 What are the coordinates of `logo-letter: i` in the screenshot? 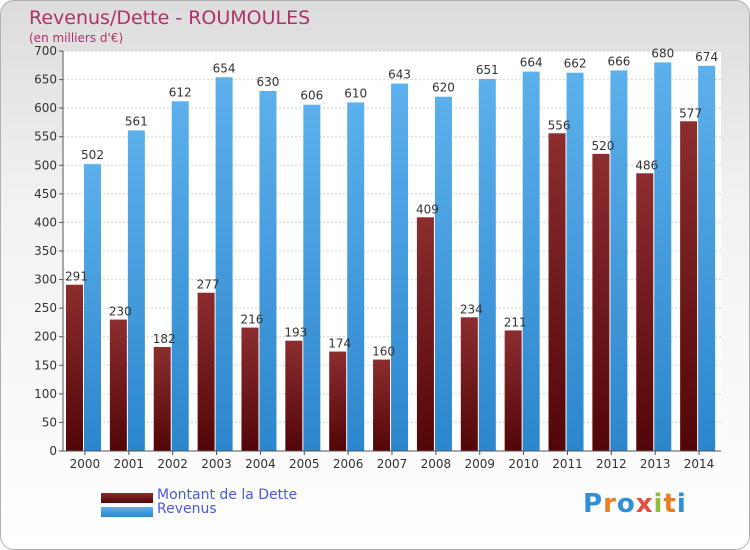 It's located at (658, 504).